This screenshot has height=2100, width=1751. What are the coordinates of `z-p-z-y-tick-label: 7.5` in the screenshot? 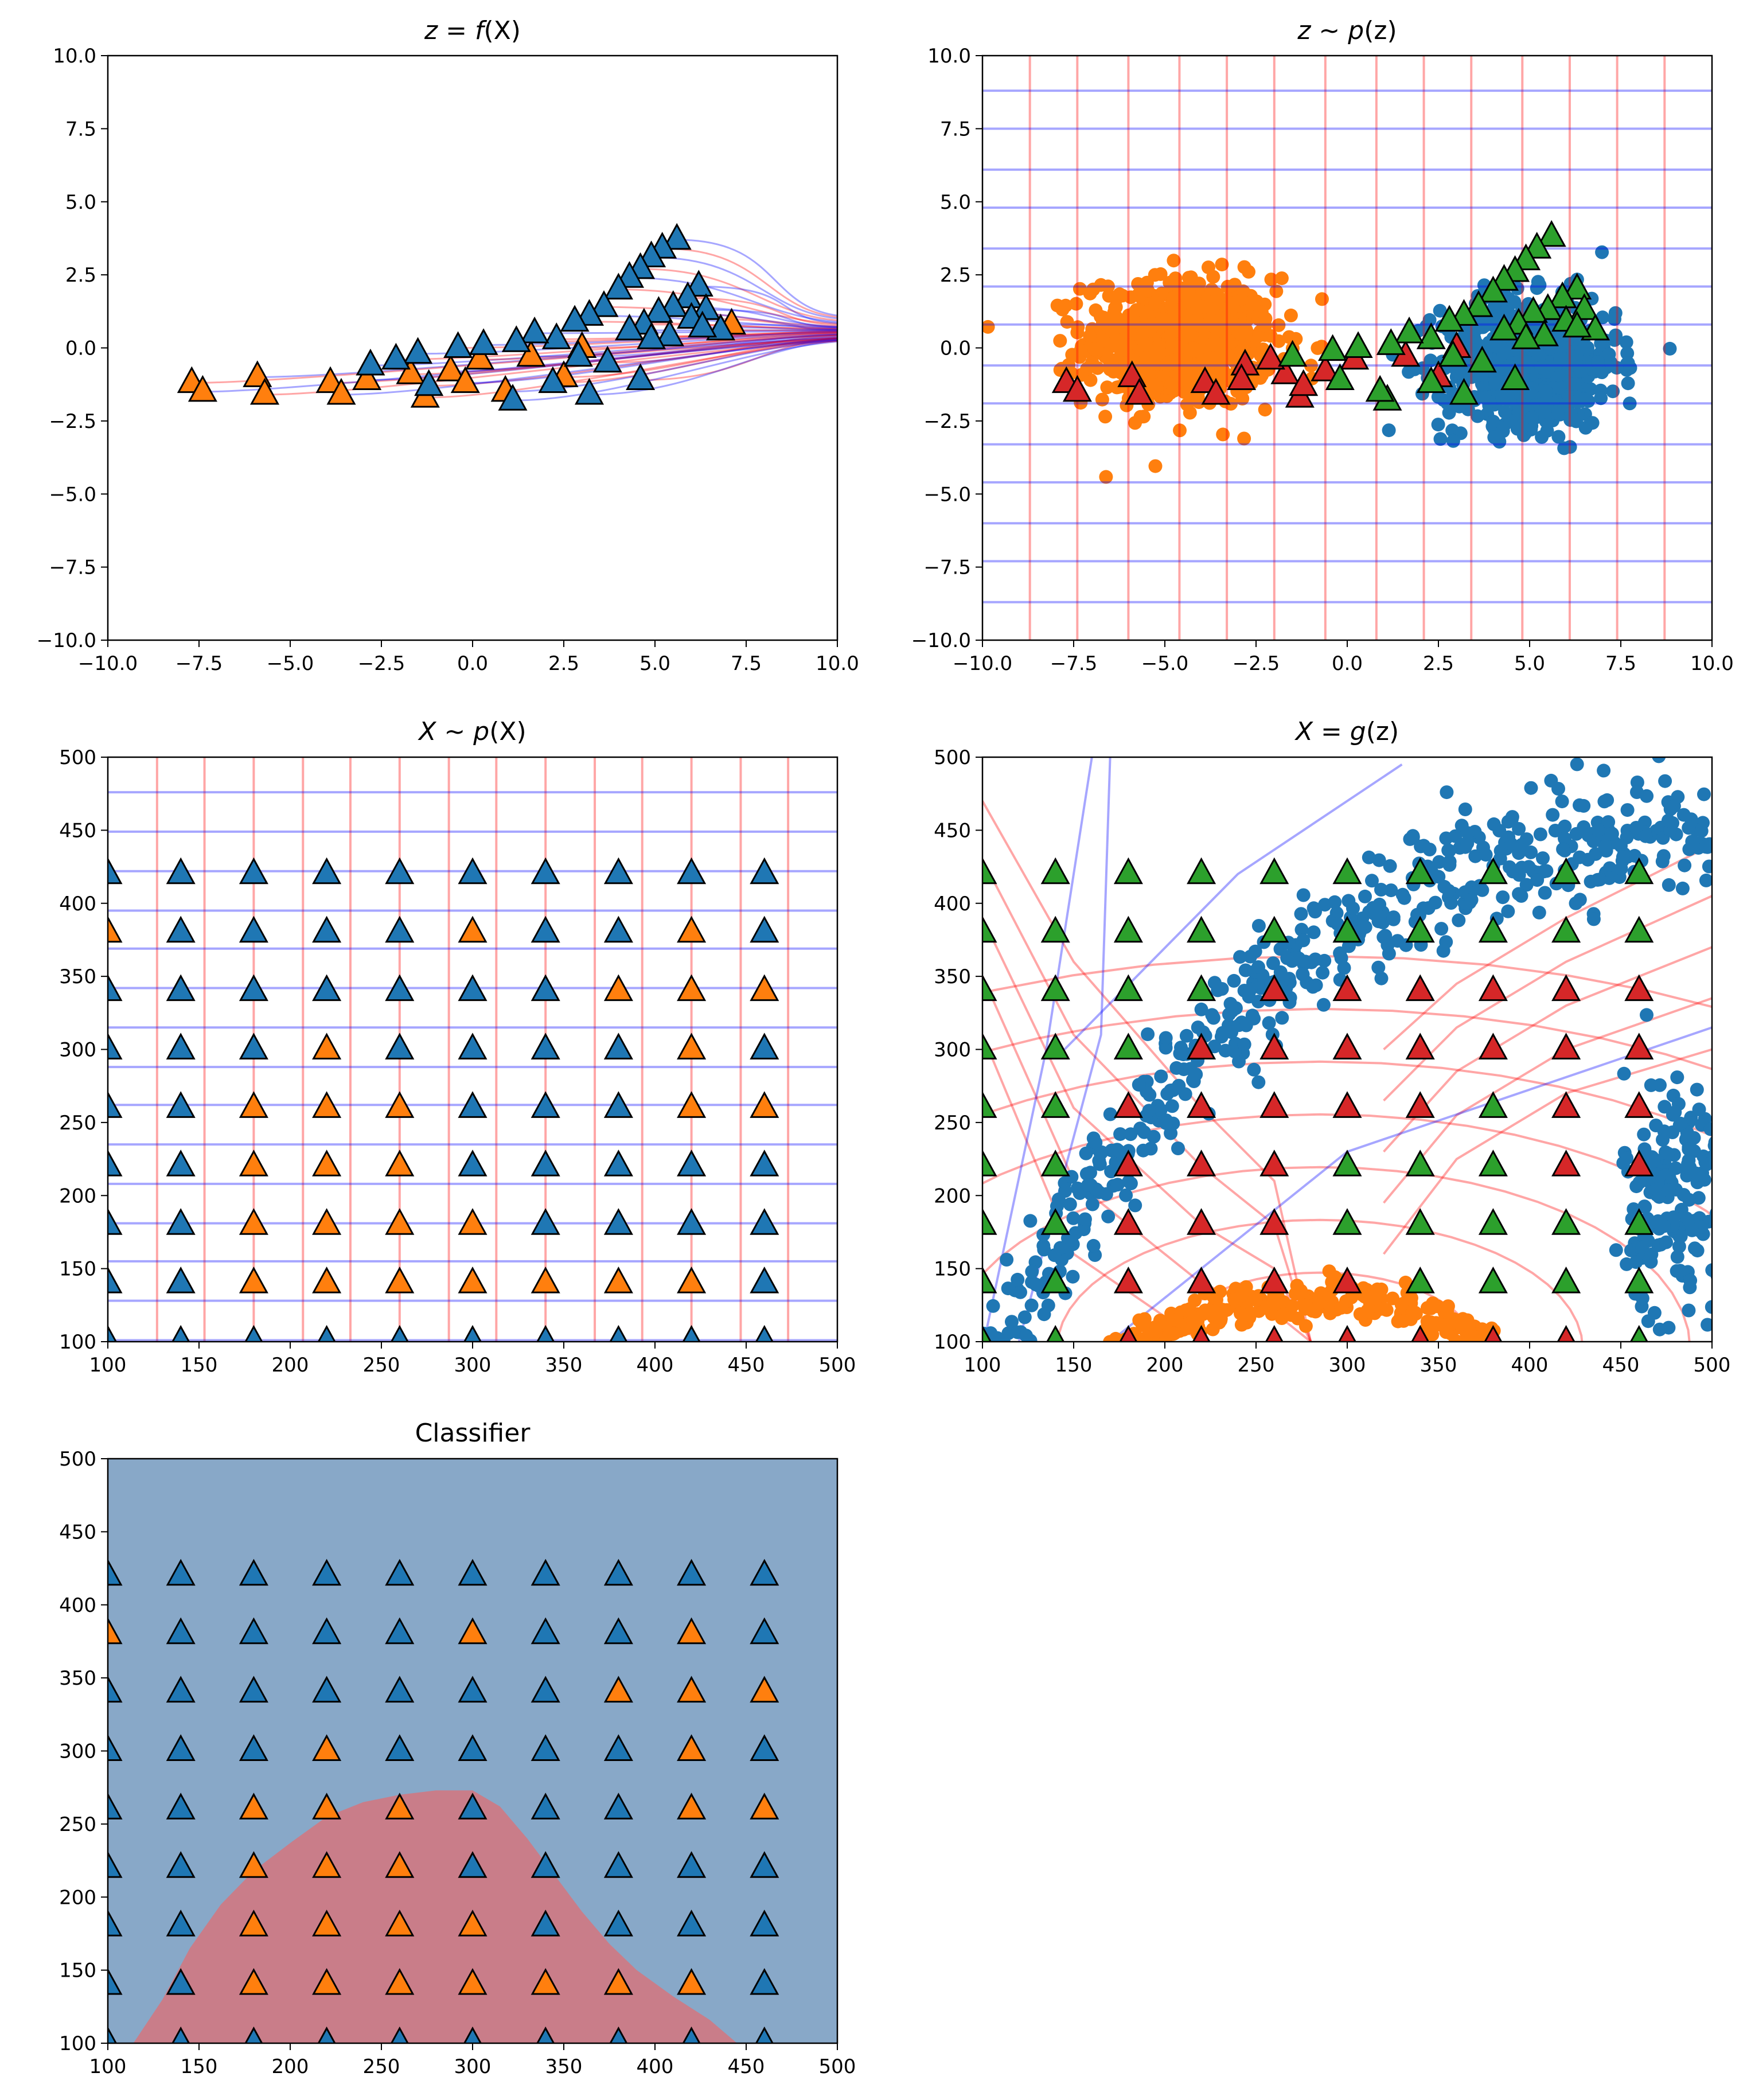 It's located at (955, 129).